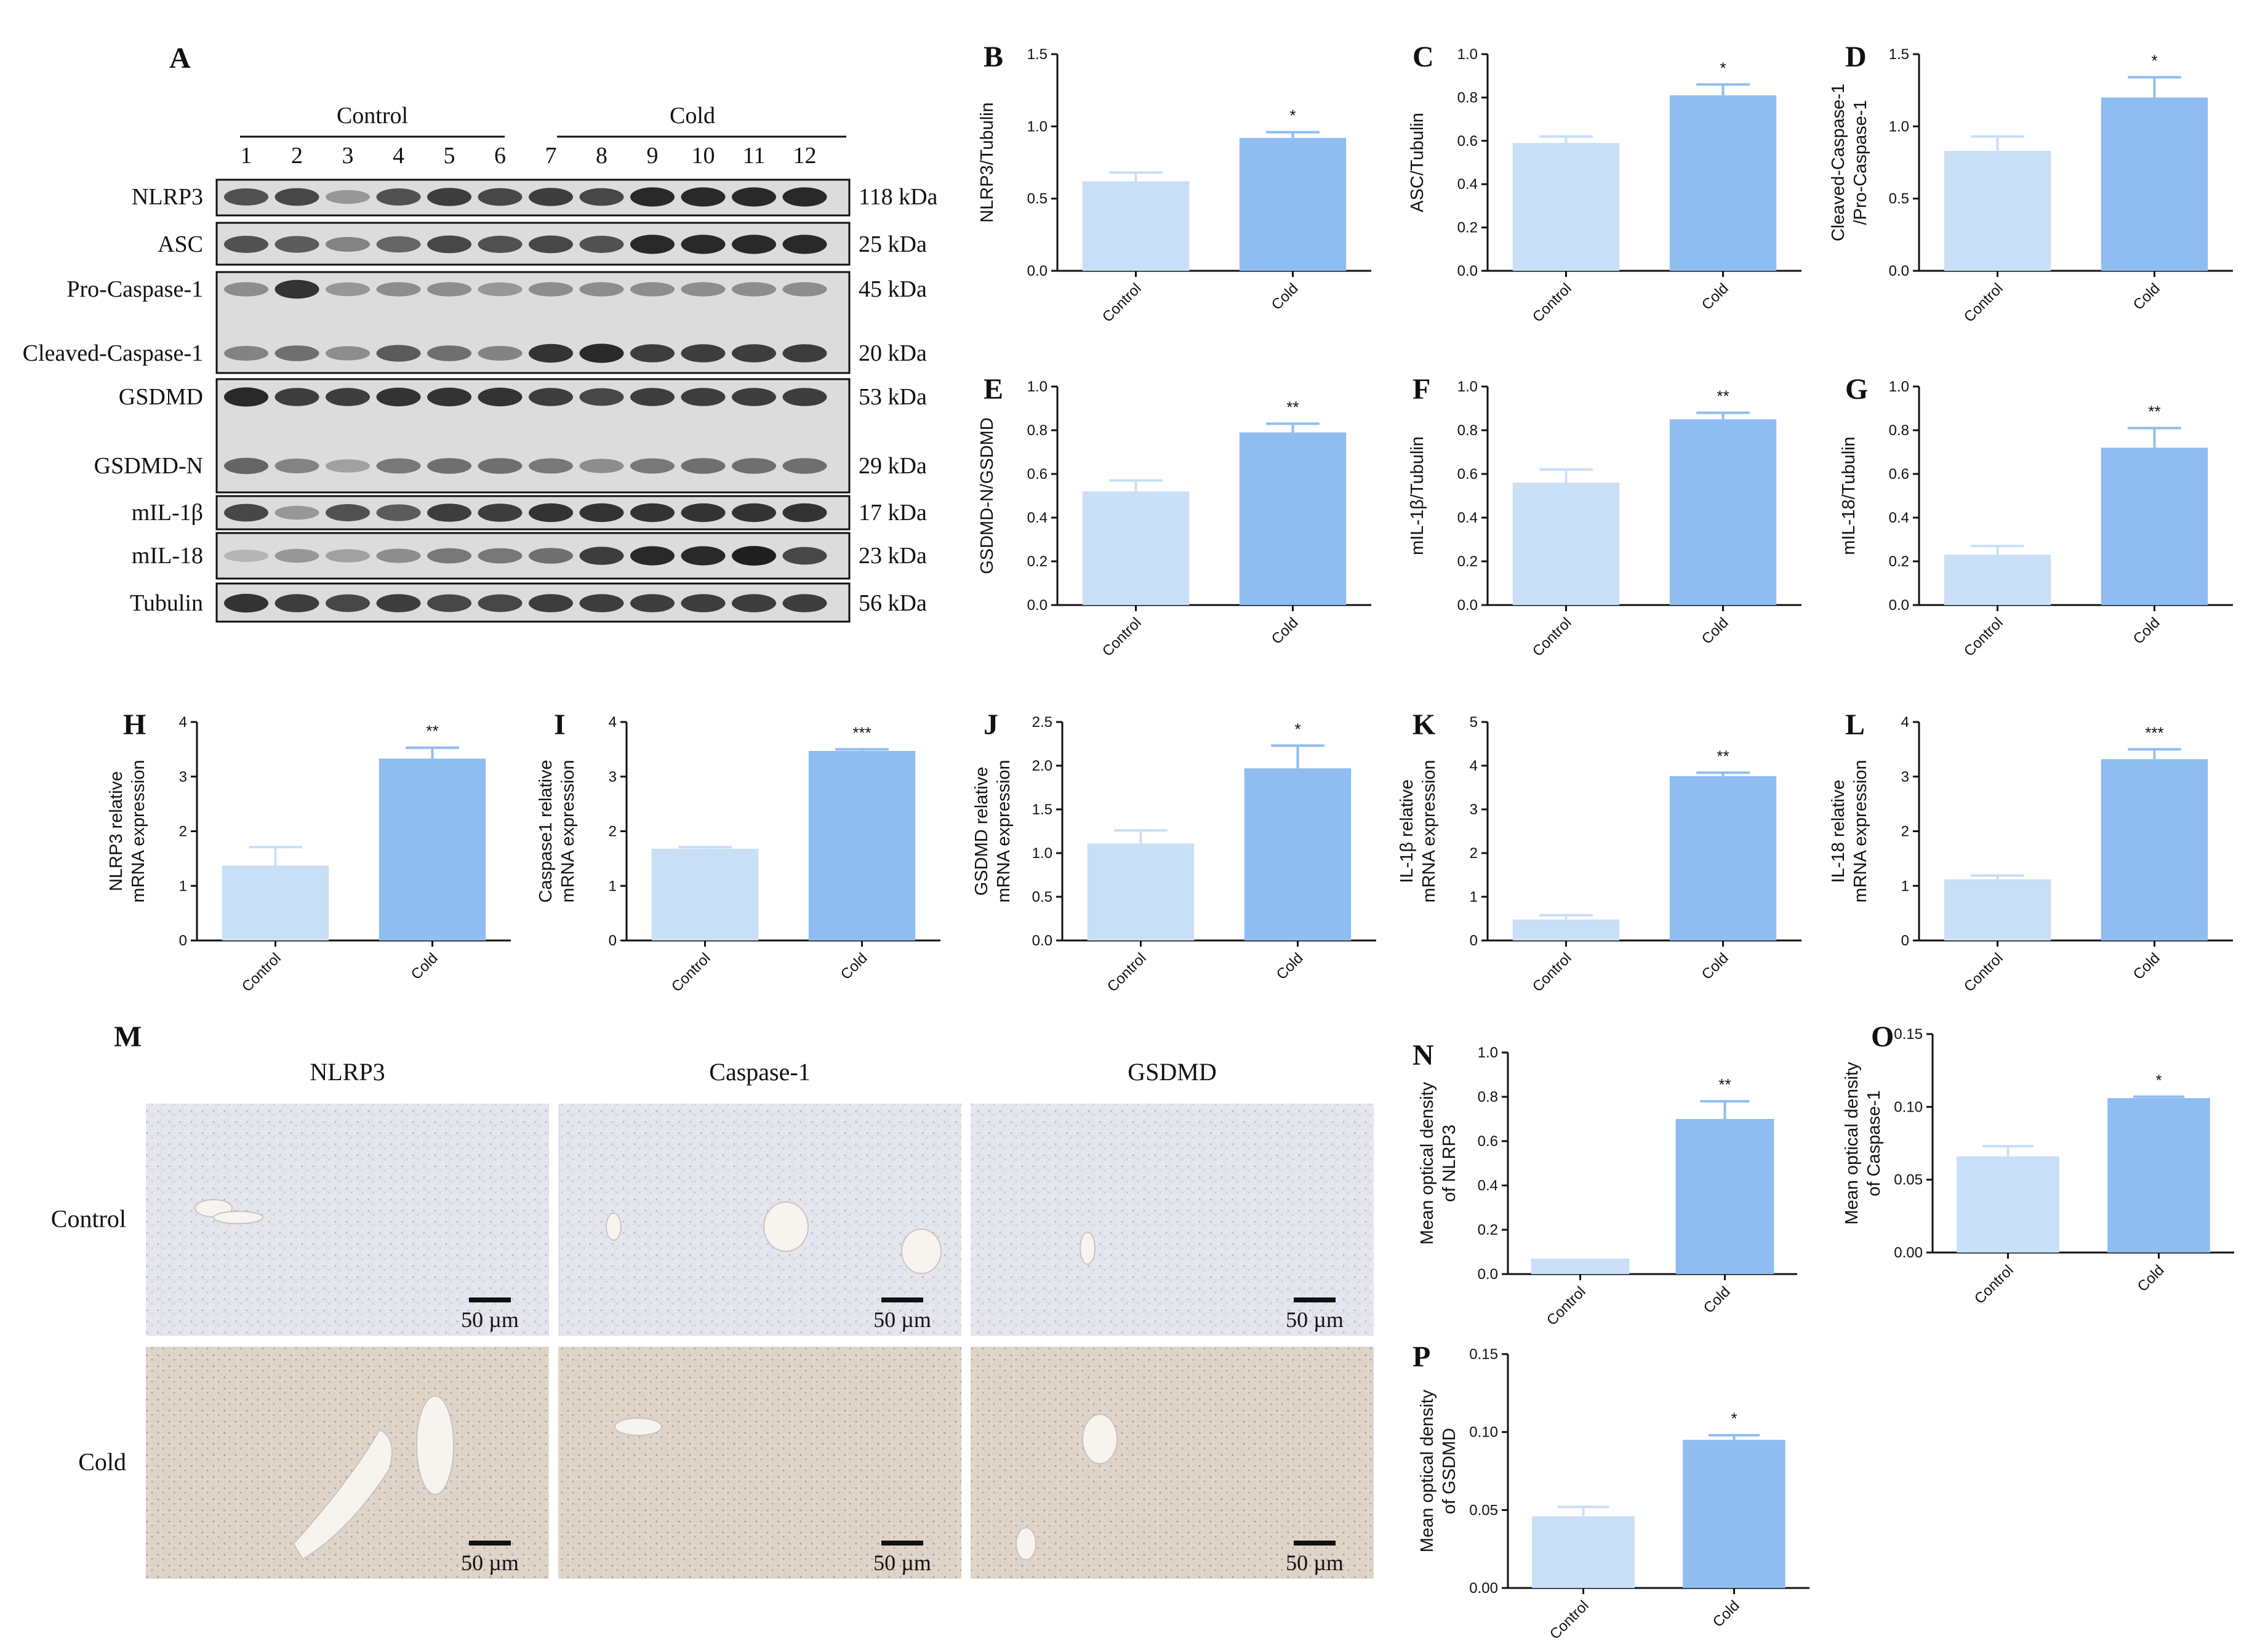 This screenshot has width=2252, height=1652. I want to click on lane-number: 12, so click(805, 156).